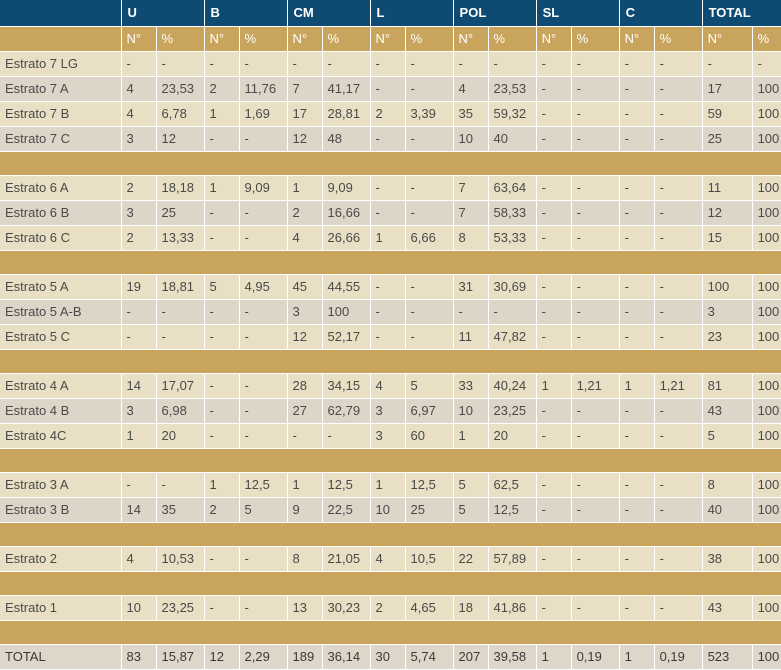 The image size is (781, 670). What do you see at coordinates (727, 337) in the screenshot?
I see `count-cell: 23` at bounding box center [727, 337].